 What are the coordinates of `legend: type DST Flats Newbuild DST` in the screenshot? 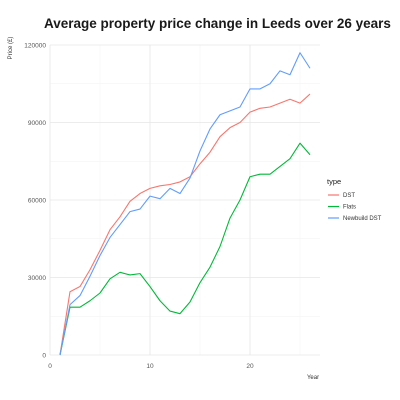 It's located at (354, 199).